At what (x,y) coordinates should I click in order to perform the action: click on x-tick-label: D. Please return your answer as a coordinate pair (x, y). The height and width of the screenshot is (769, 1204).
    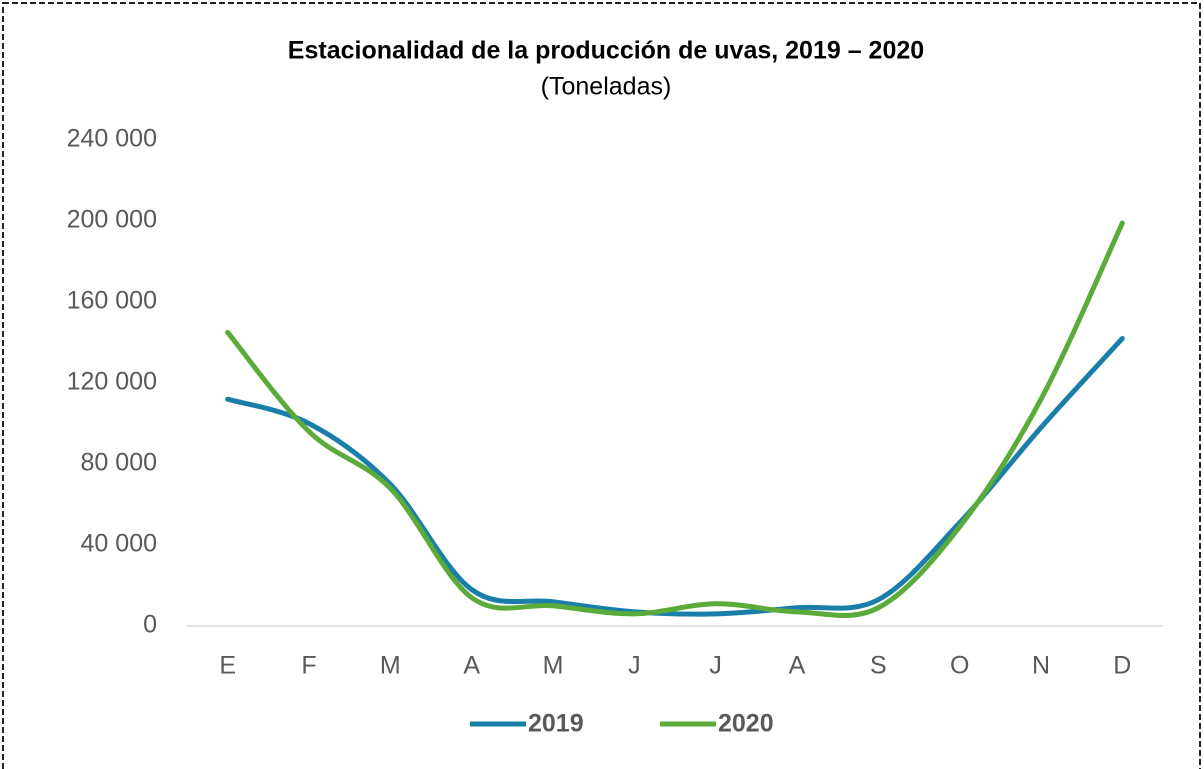
    Looking at the image, I should click on (1122, 666).